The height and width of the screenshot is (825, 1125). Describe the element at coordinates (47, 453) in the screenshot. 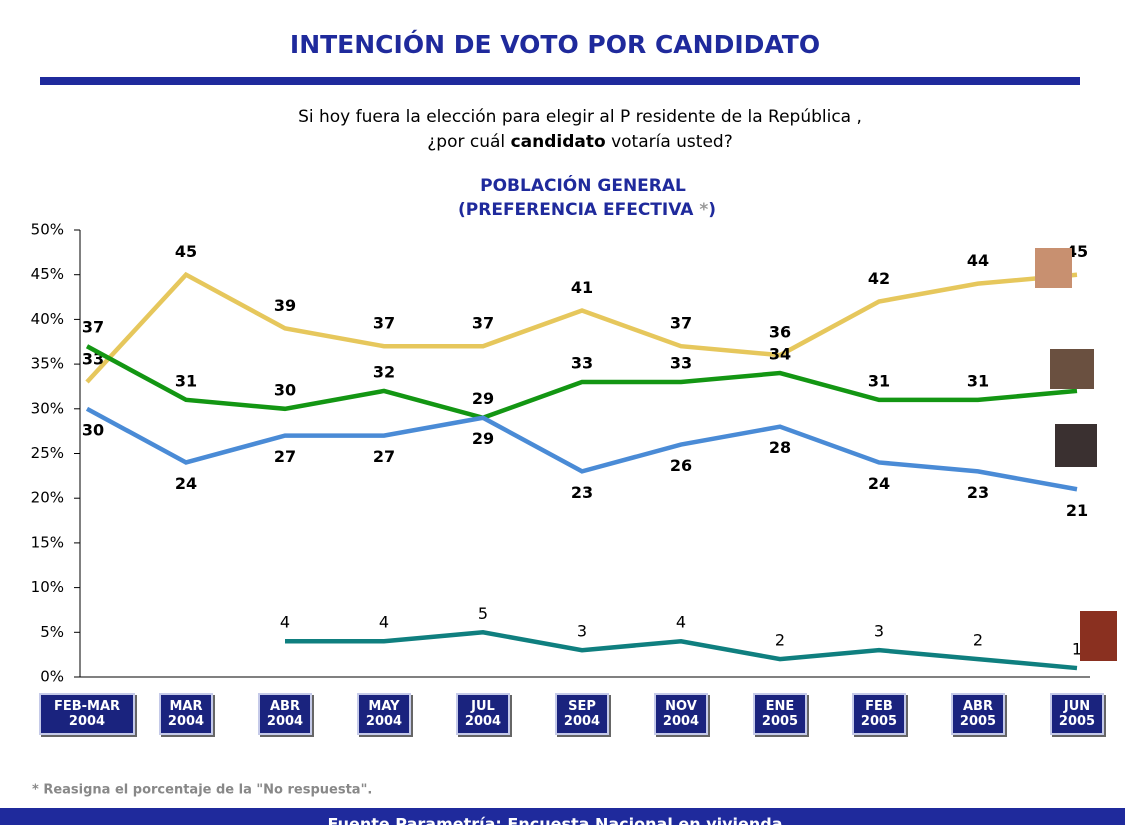

I see `y-tick-label: 25%` at that location.